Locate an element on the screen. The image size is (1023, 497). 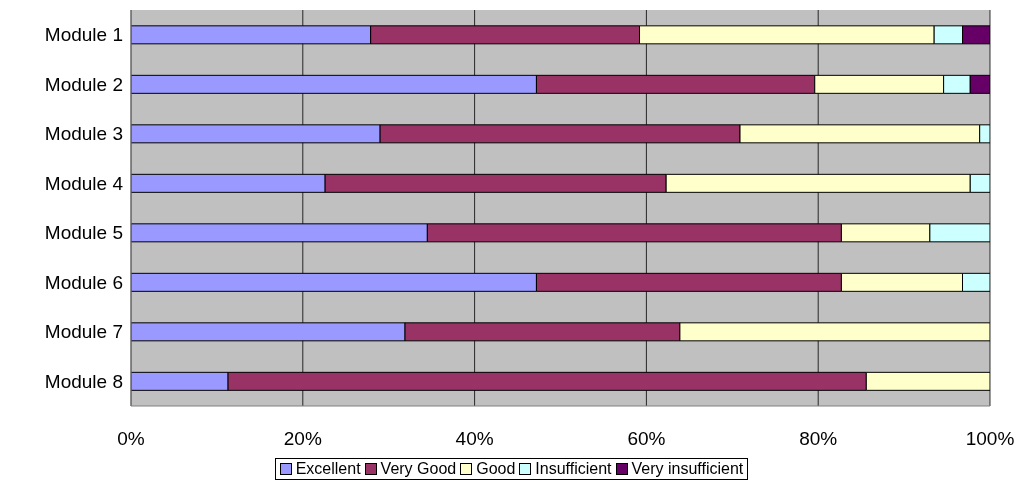
x-tick-label: 80% is located at coordinates (818, 439).